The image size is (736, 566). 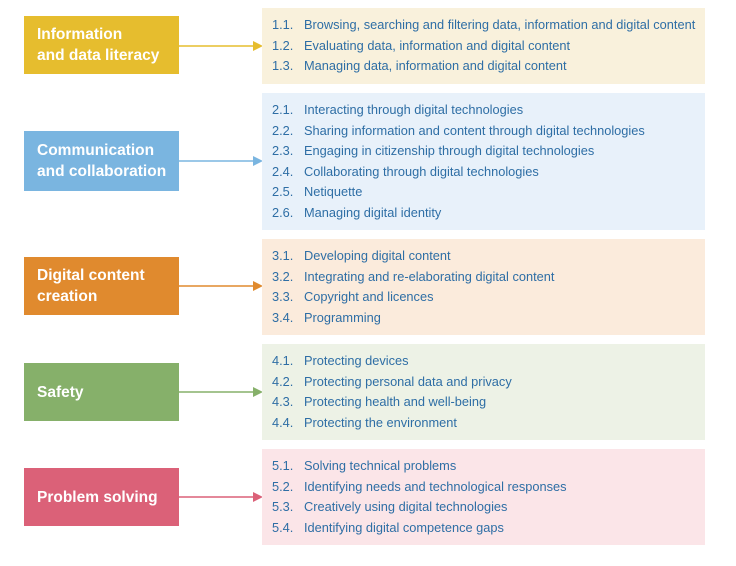 What do you see at coordinates (356, 360) in the screenshot?
I see `competence-text: Protecting devices` at bounding box center [356, 360].